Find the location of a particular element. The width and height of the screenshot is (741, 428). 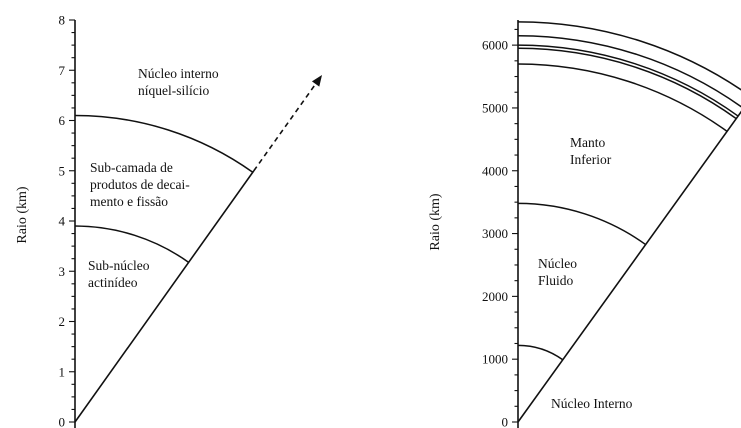

region-label-line: produtos de decai- is located at coordinates (140, 184).